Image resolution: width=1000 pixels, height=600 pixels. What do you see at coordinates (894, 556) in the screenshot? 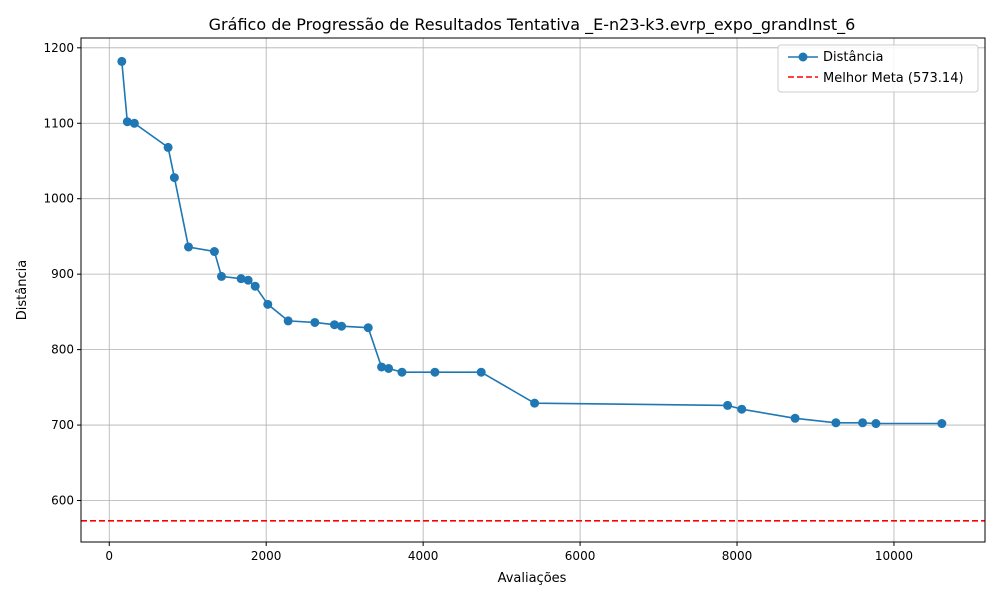
I see `x-tick-label: 10000` at bounding box center [894, 556].